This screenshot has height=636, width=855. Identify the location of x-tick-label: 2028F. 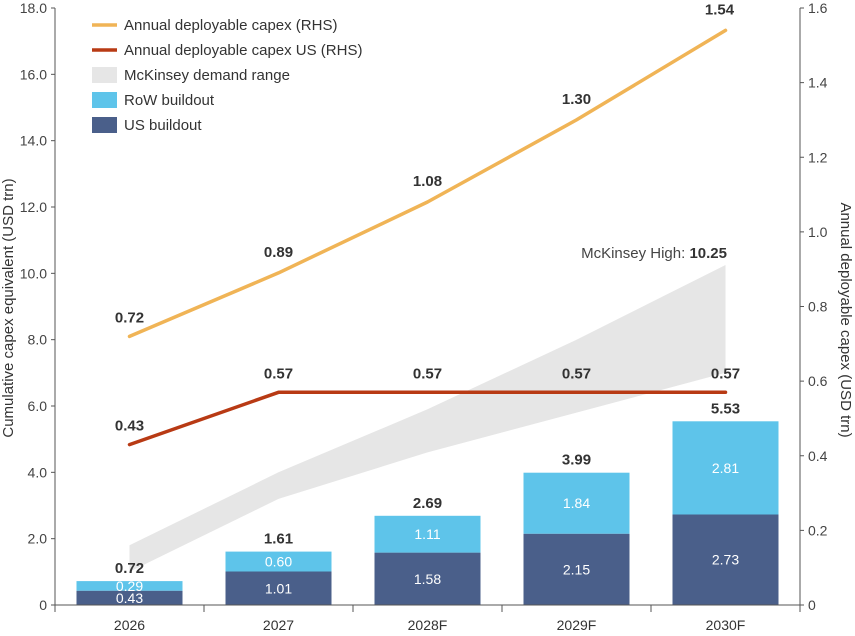
(428, 625).